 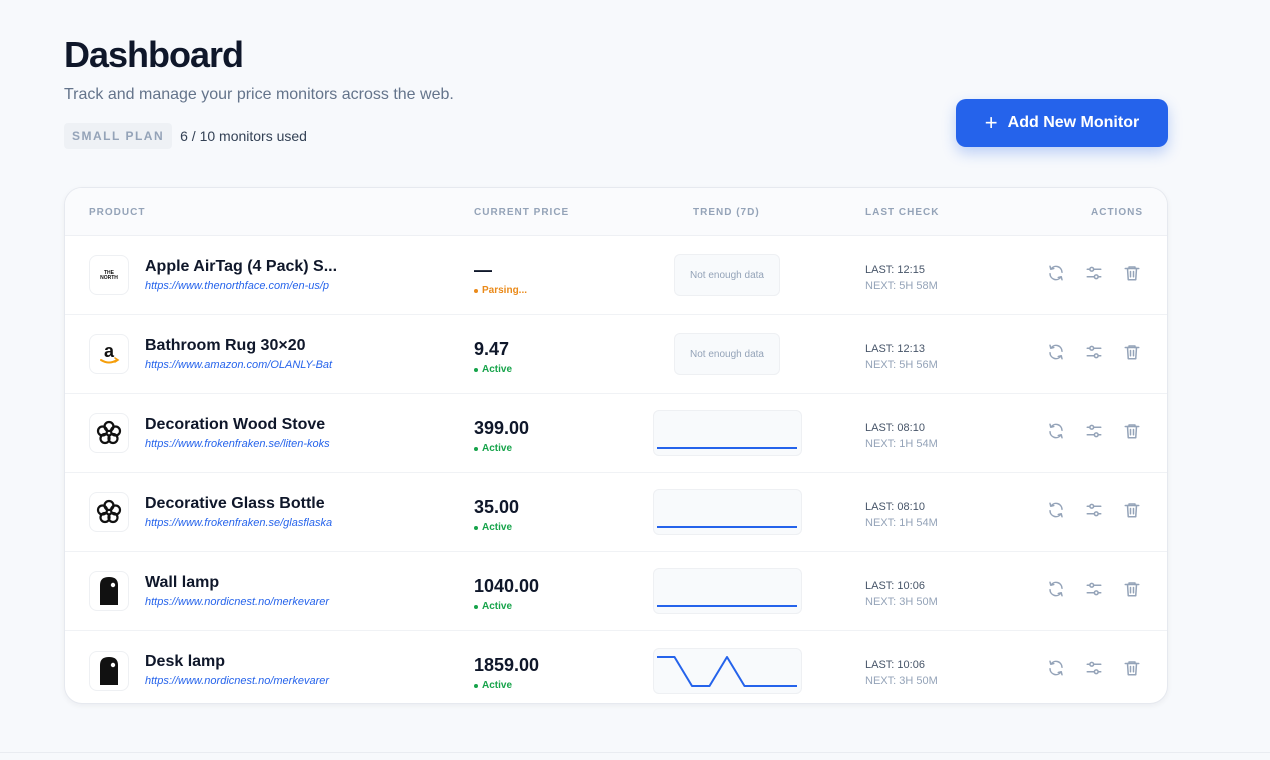 I want to click on svg-text: a, so click(x=109, y=351).